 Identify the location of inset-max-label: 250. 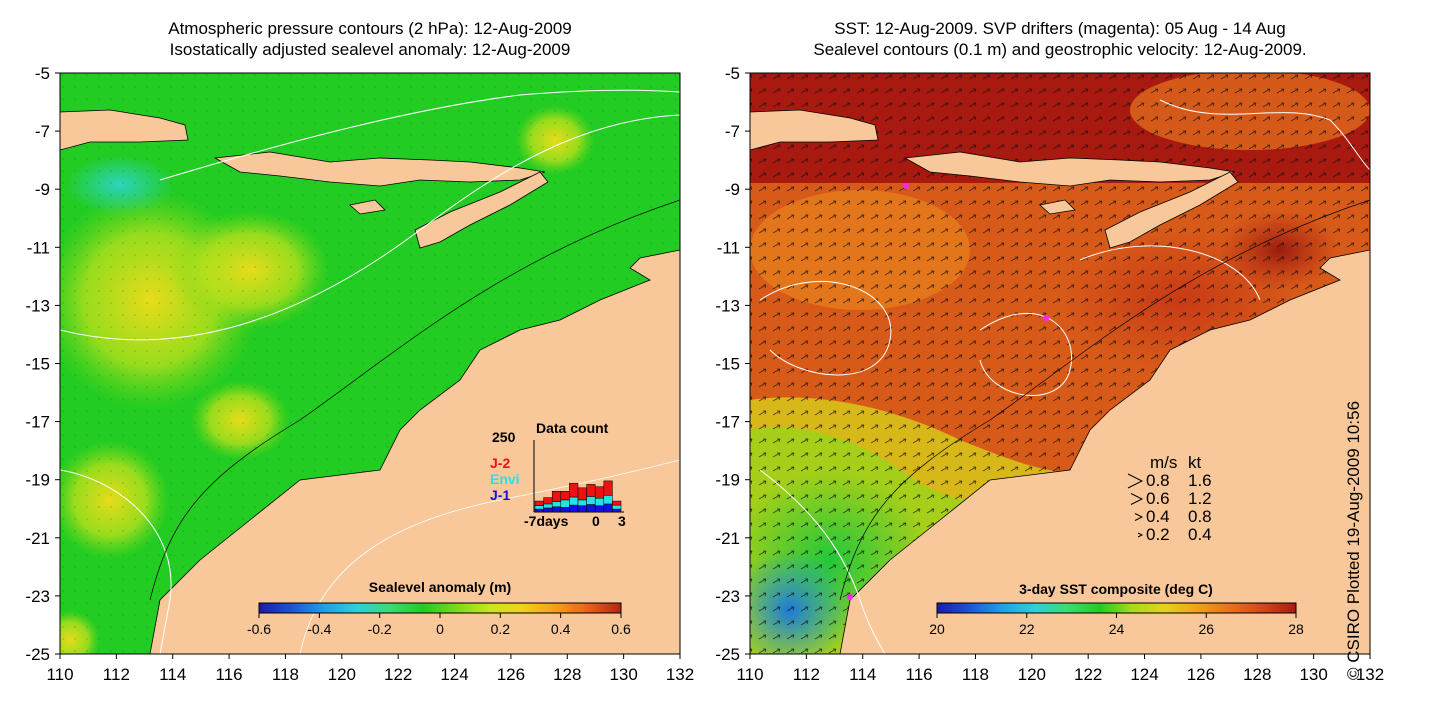
(504, 437).